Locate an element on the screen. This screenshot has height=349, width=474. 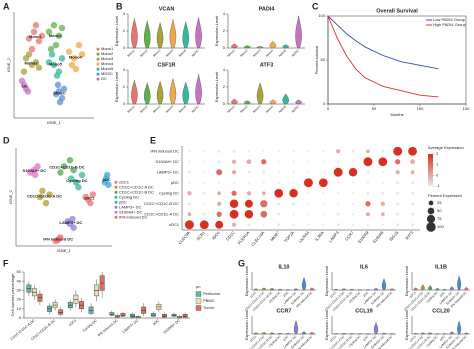
y-axis-label: Expression Level is located at coordinates (216, 87).